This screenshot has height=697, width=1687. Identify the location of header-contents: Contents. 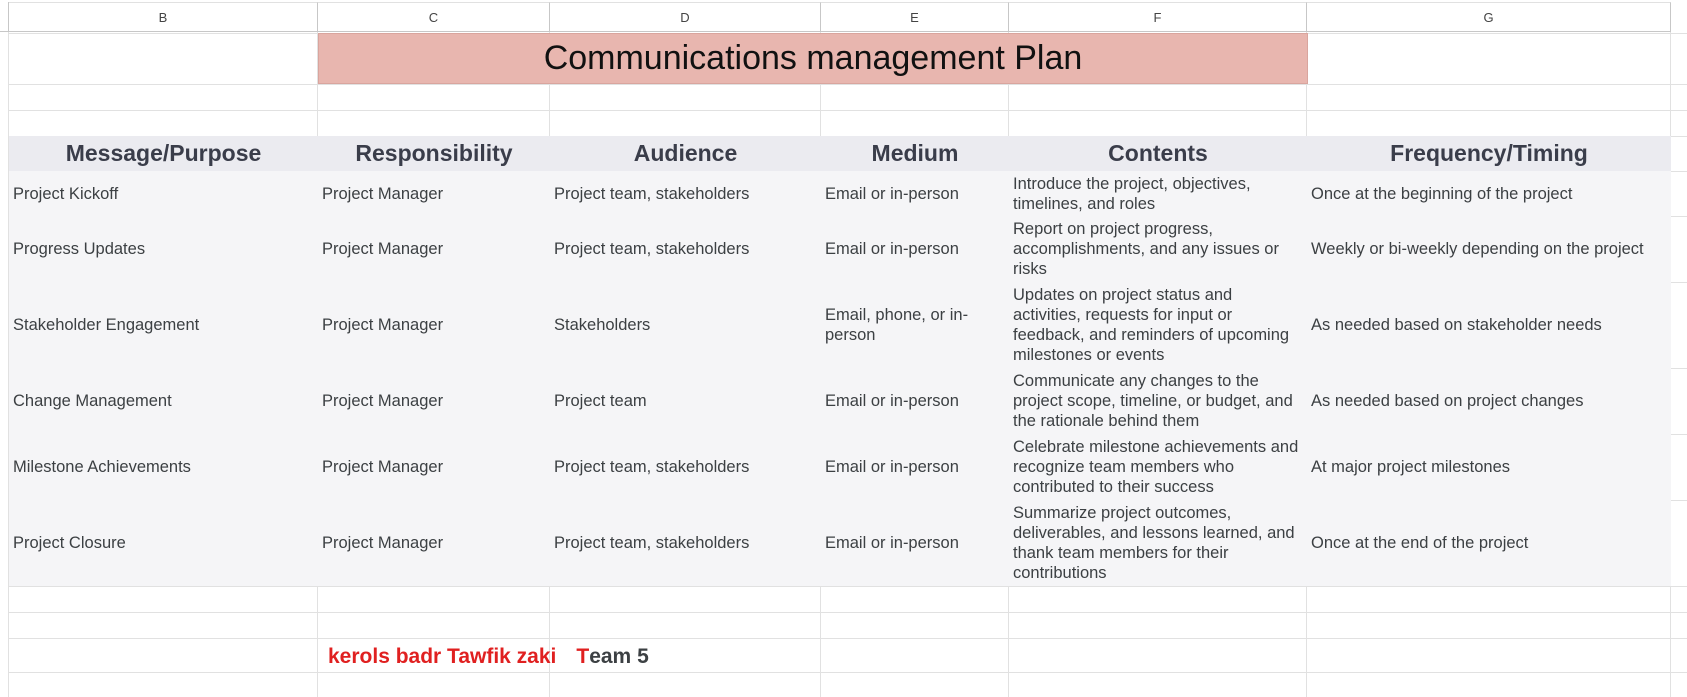
(1158, 153).